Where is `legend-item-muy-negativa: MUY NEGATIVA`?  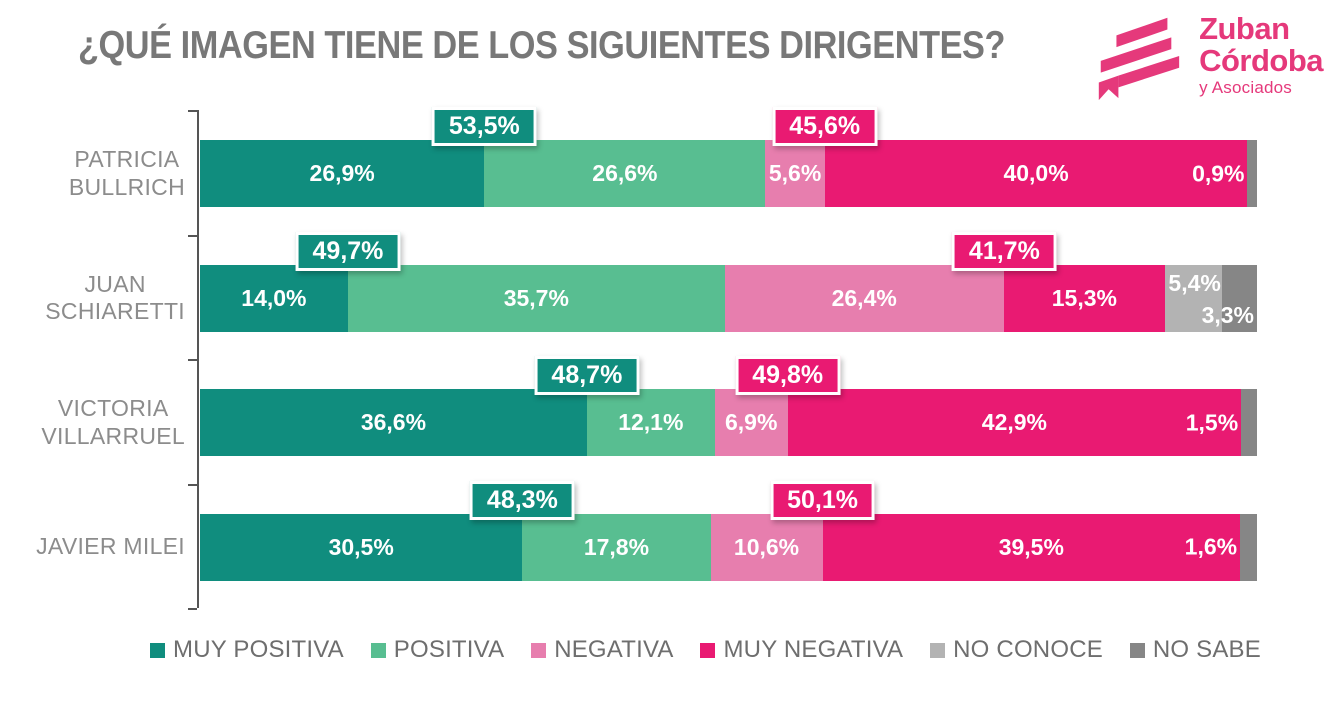
legend-item-muy-negativa: MUY NEGATIVA is located at coordinates (801, 650).